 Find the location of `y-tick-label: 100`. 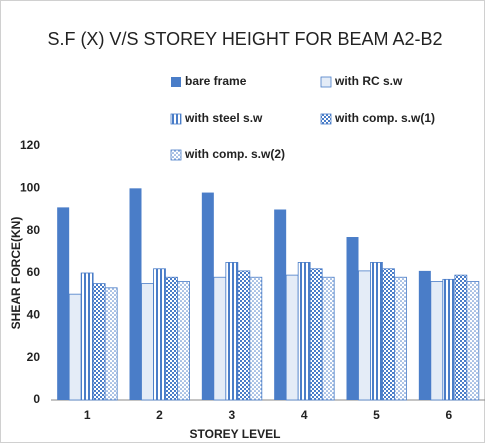

y-tick-label: 100 is located at coordinates (30, 188).